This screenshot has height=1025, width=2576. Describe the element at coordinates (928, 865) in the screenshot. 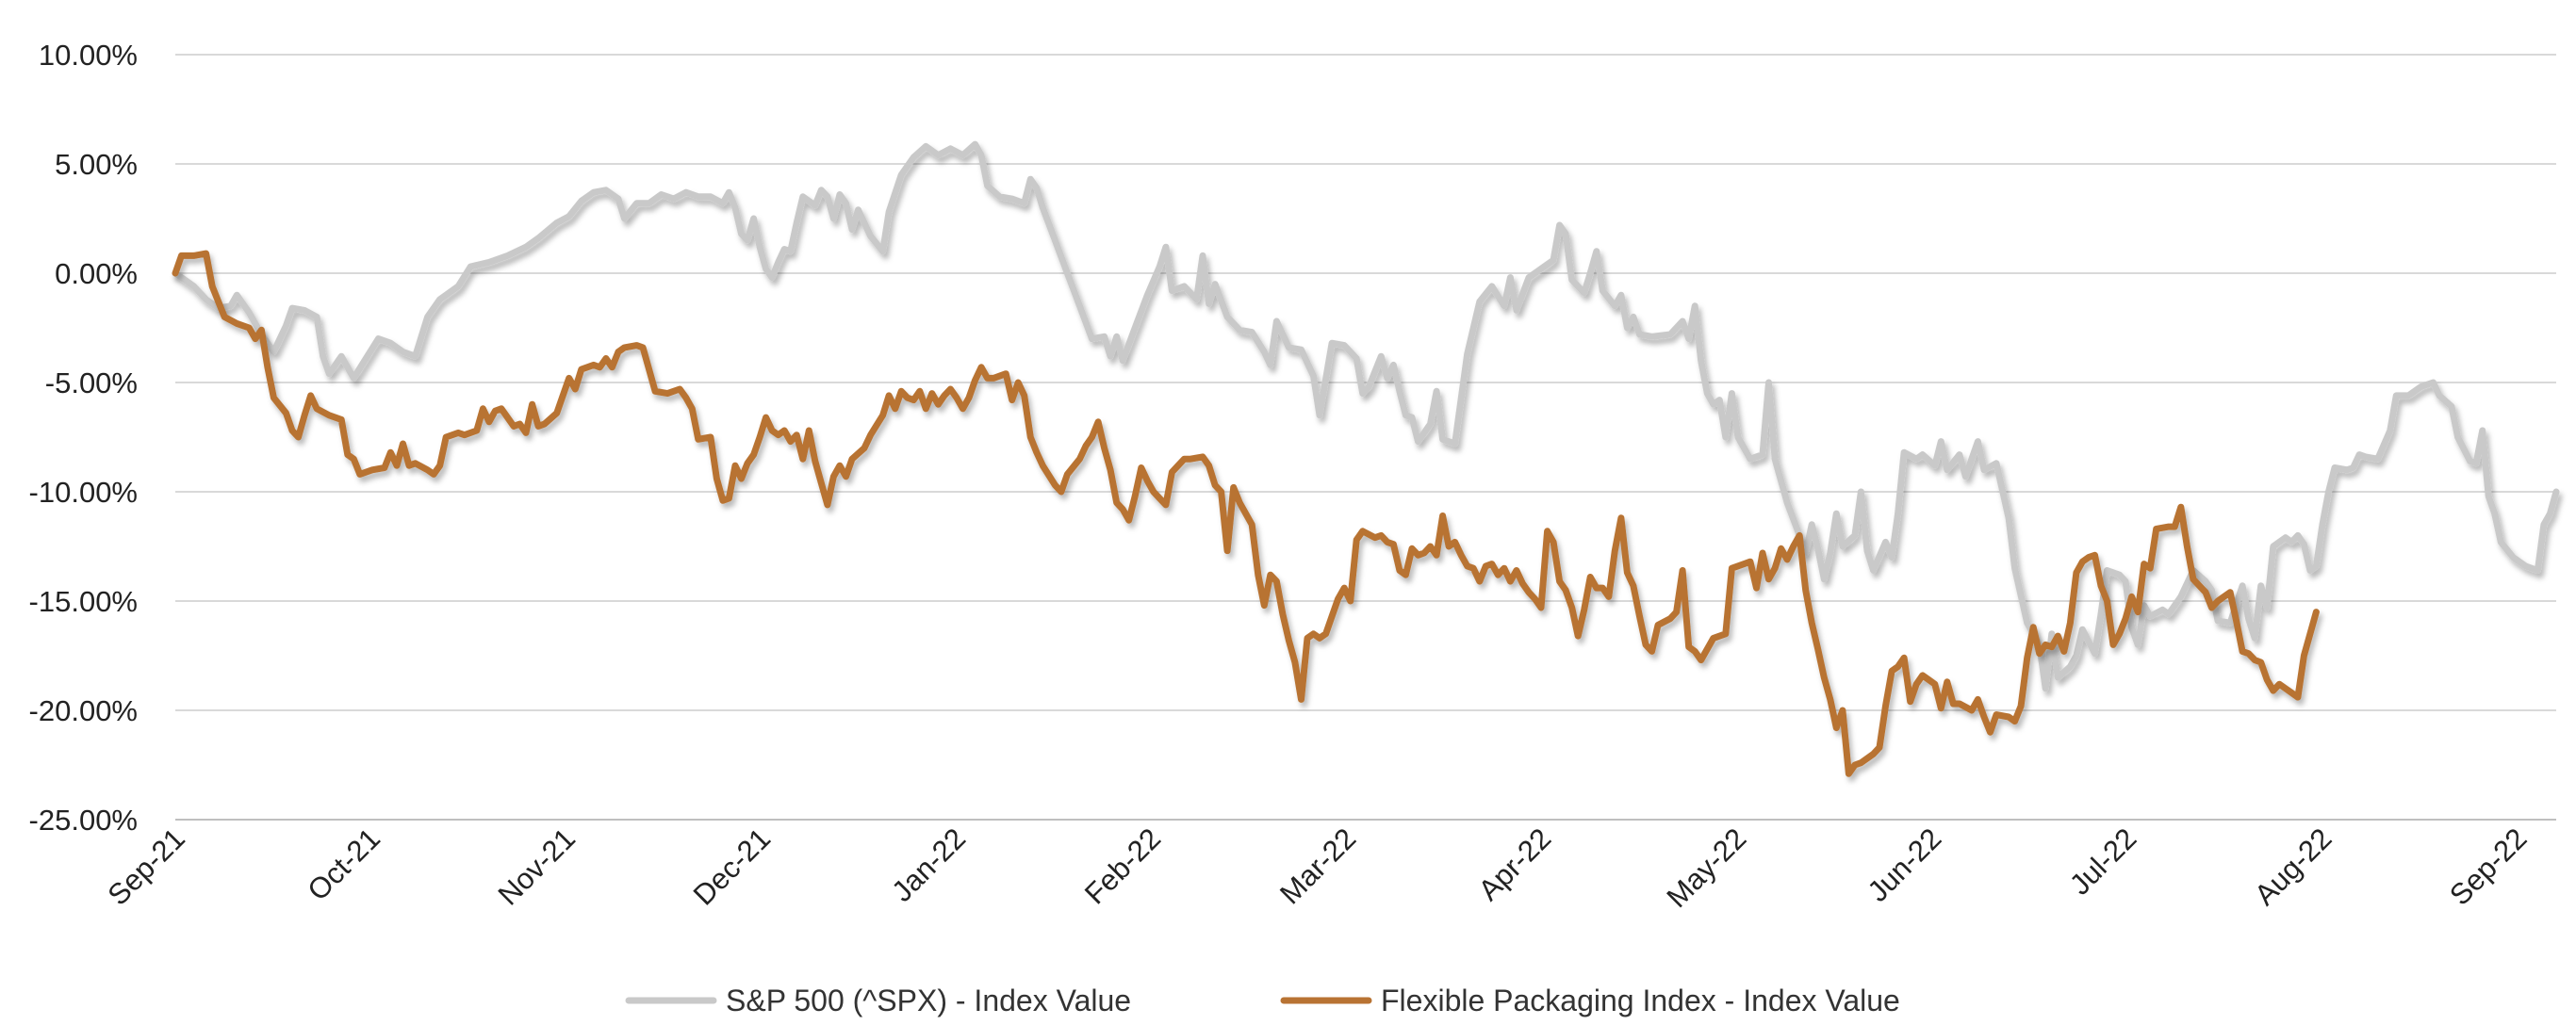

I see `x-tick-label: Jan-22` at that location.